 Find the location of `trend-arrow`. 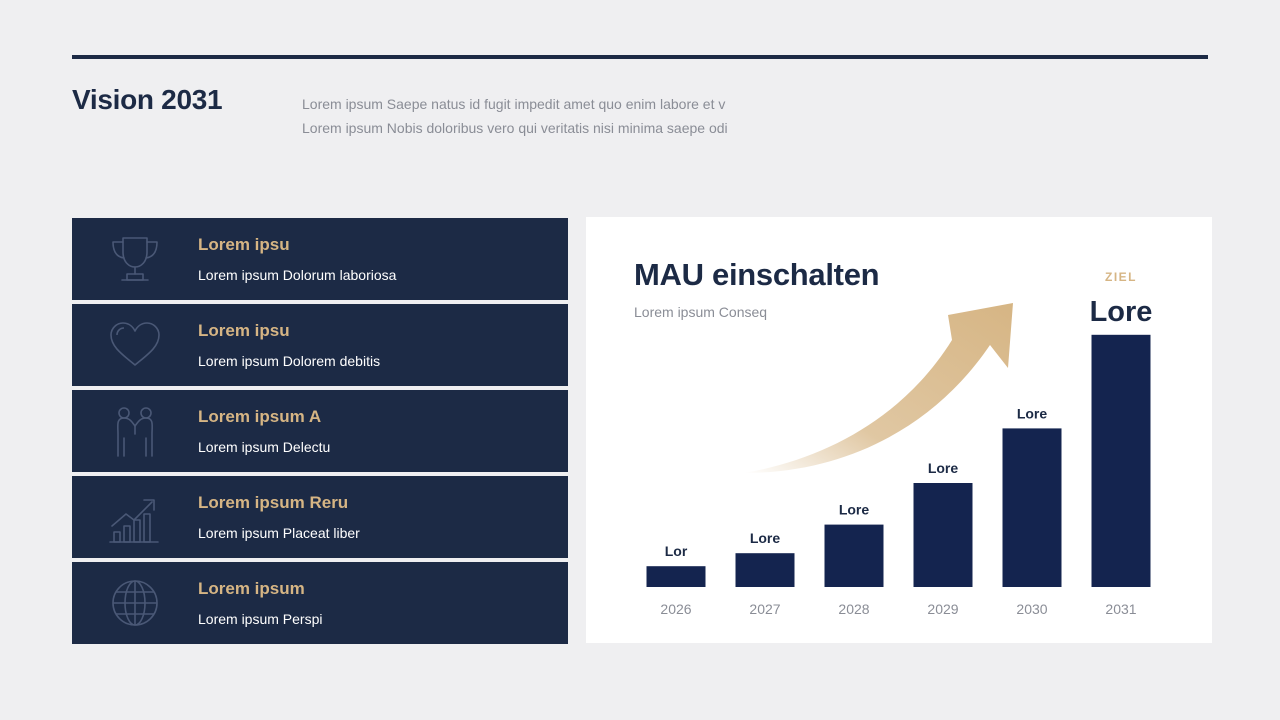

trend-arrow is located at coordinates (878, 388).